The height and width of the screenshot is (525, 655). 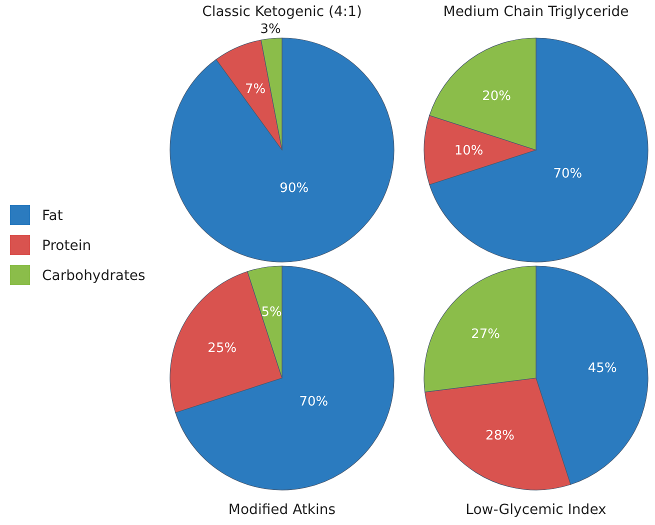 I want to click on legend-label: Fat, so click(x=53, y=216).